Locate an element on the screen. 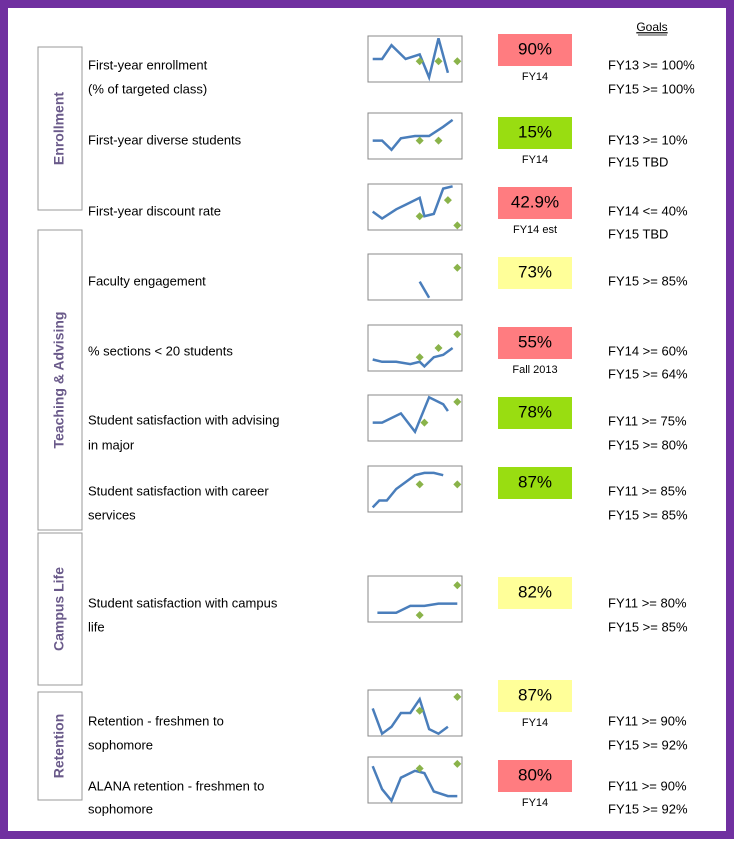 The width and height of the screenshot is (734, 844). goal: FY14 >= 60% is located at coordinates (648, 350).